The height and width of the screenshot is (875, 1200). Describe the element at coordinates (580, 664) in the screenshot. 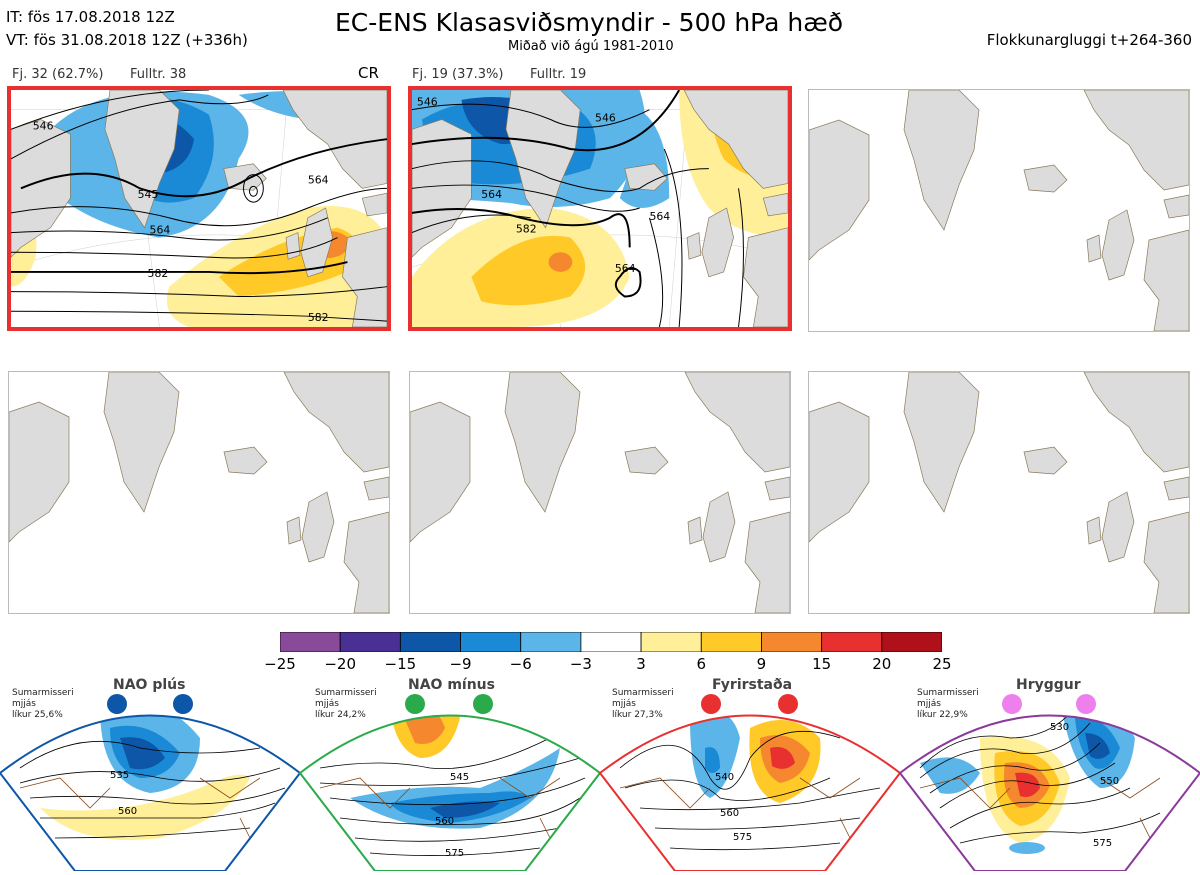

I see `colorbar-tick-label: −3` at that location.